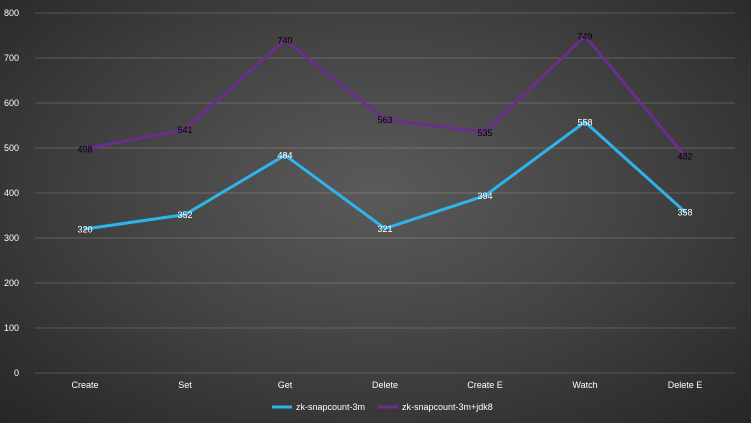 The width and height of the screenshot is (751, 423). What do you see at coordinates (584, 385) in the screenshot?
I see `x-tick-label: Watch` at bounding box center [584, 385].